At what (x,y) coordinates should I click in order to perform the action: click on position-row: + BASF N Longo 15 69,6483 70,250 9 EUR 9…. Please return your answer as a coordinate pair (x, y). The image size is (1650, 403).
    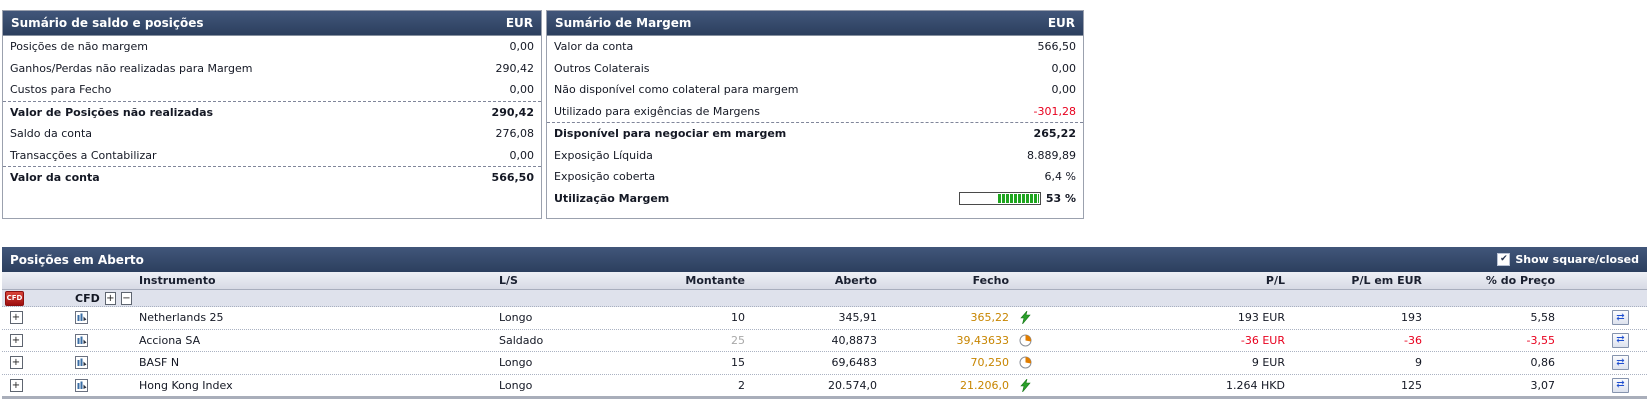
    Looking at the image, I should click on (824, 362).